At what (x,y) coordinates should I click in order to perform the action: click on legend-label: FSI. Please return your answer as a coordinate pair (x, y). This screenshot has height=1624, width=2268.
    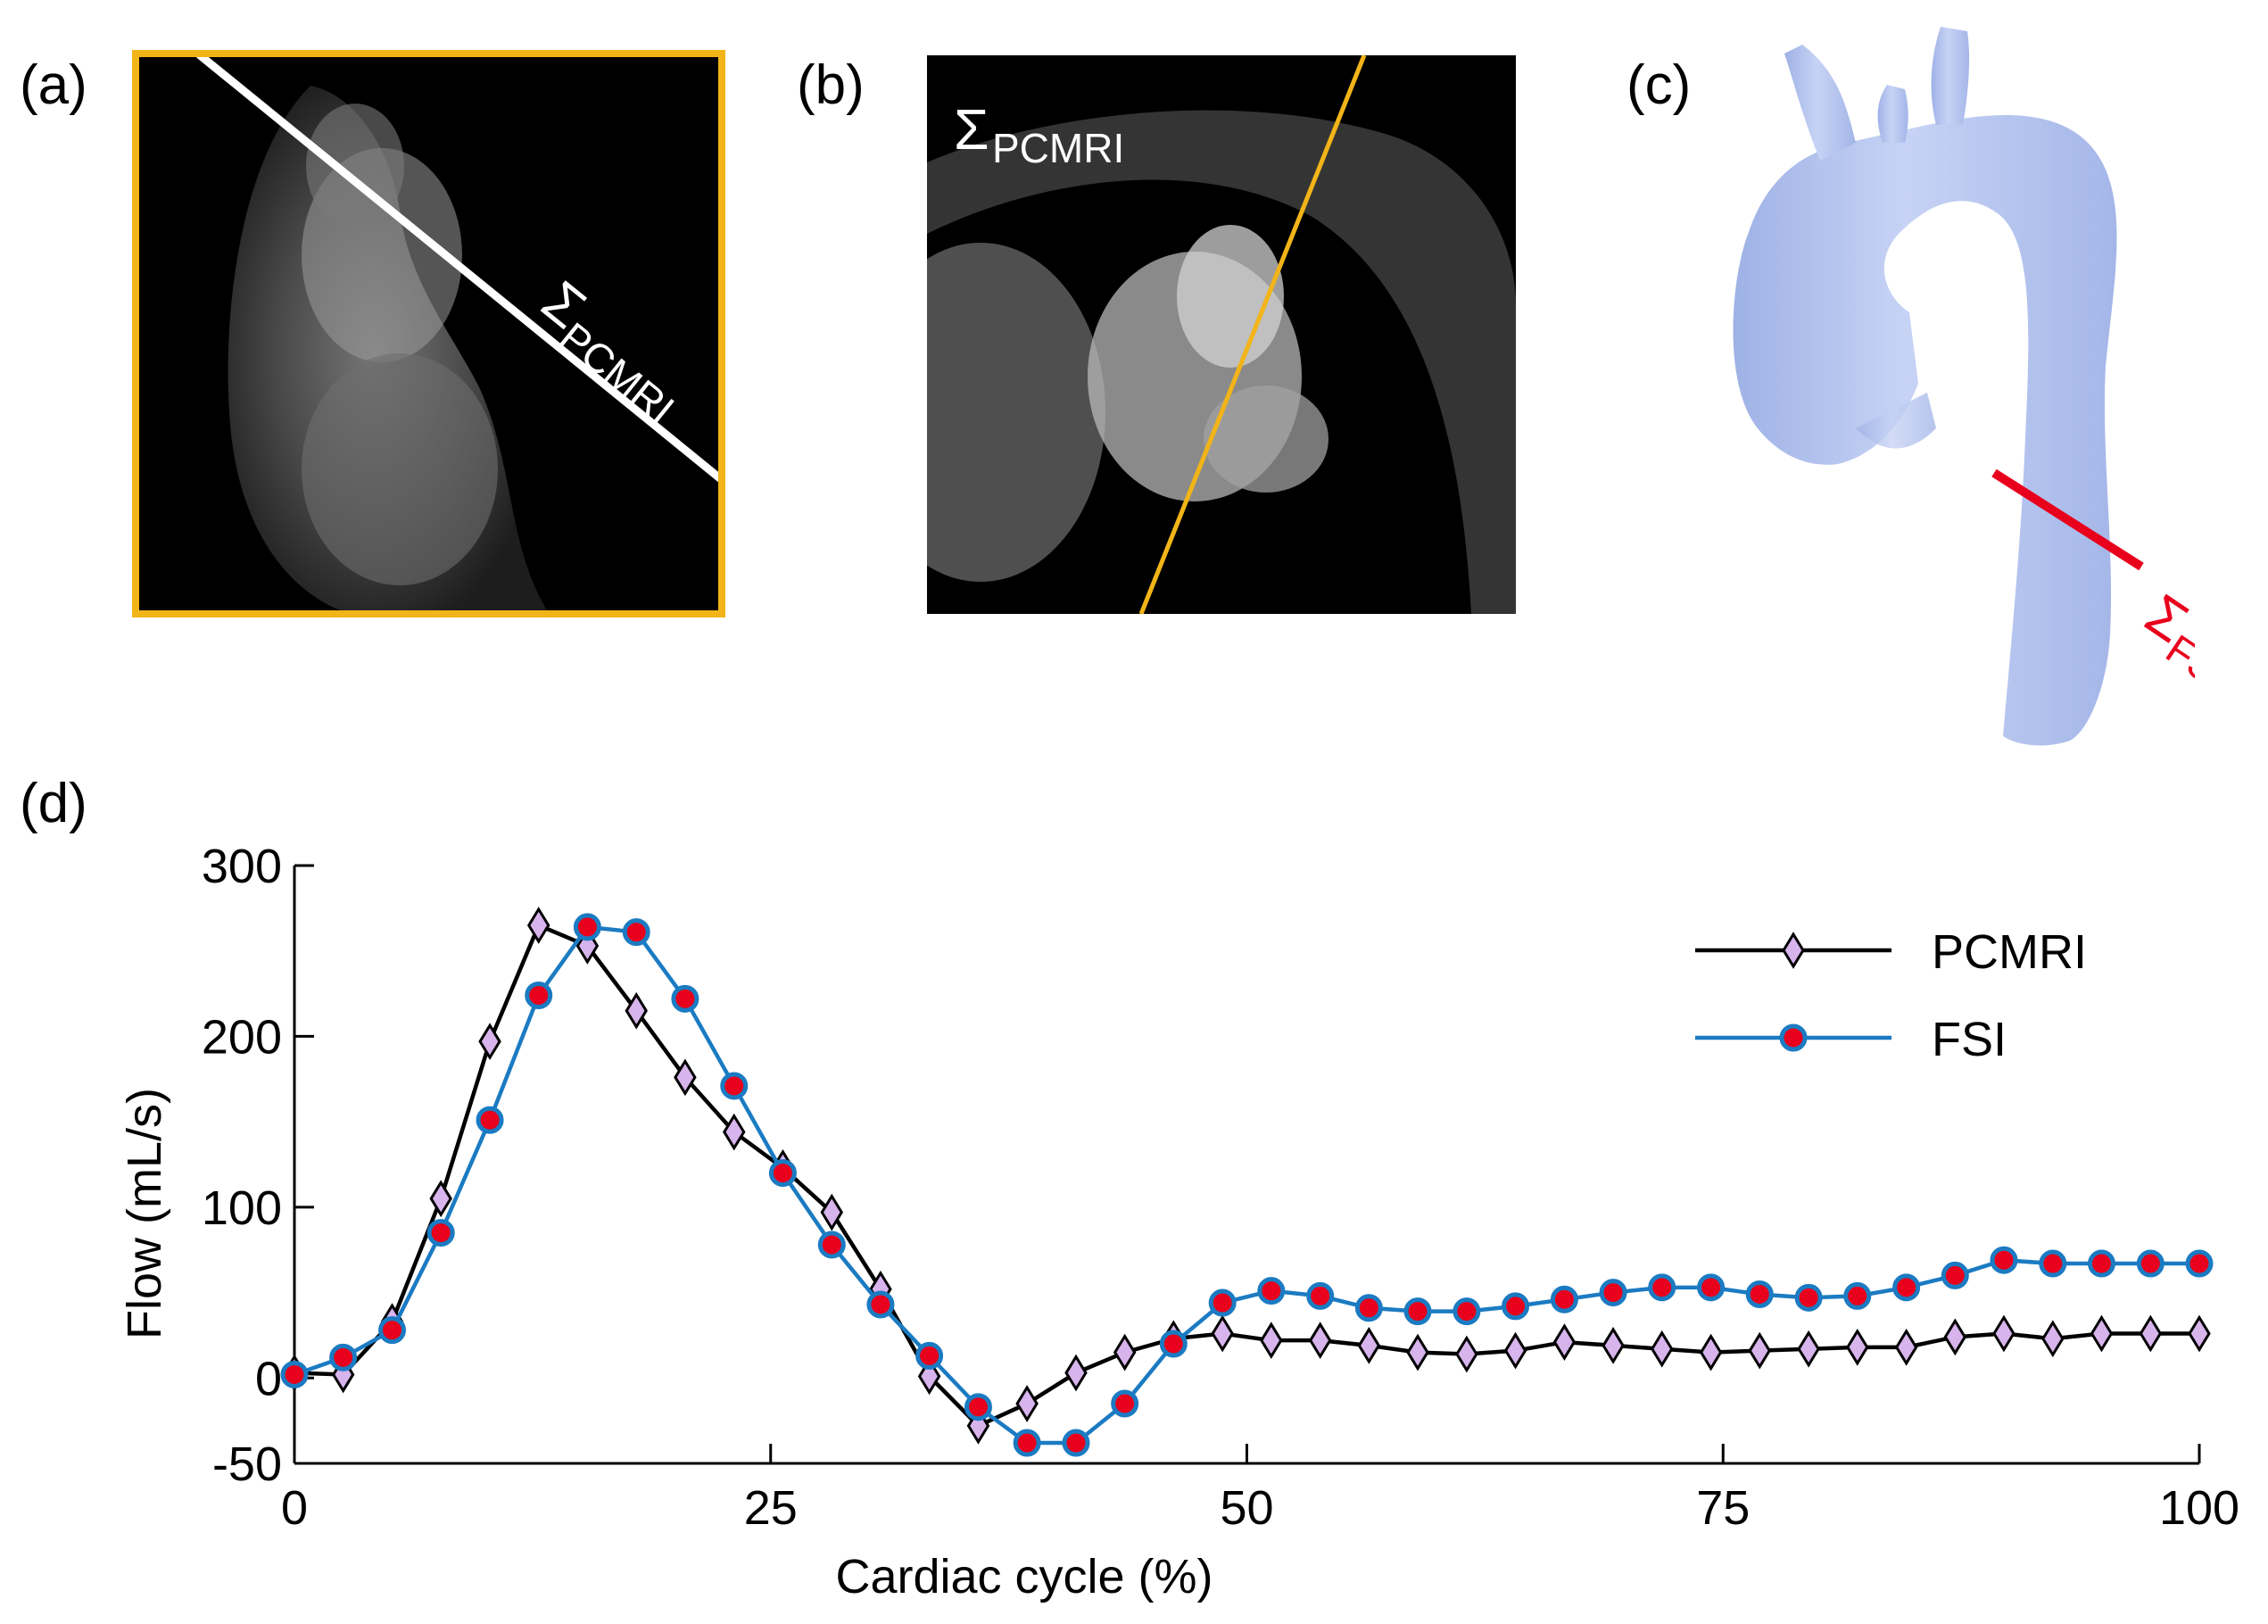
    Looking at the image, I should click on (1969, 1039).